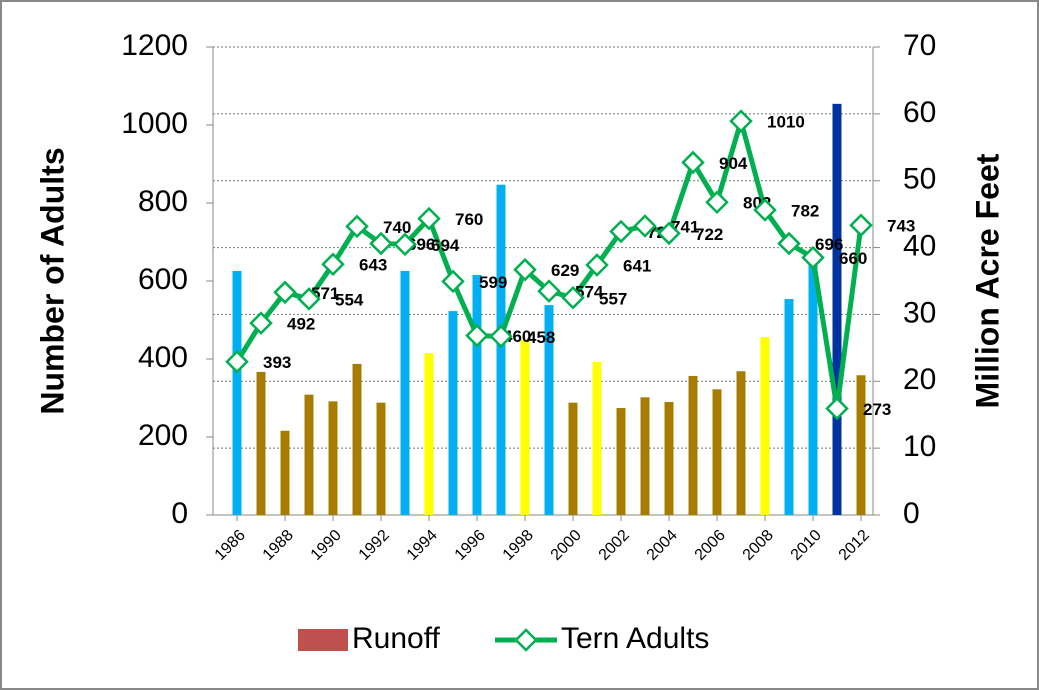 Image resolution: width=1039 pixels, height=690 pixels. What do you see at coordinates (301, 324) in the screenshot?
I see `data-label: 492` at bounding box center [301, 324].